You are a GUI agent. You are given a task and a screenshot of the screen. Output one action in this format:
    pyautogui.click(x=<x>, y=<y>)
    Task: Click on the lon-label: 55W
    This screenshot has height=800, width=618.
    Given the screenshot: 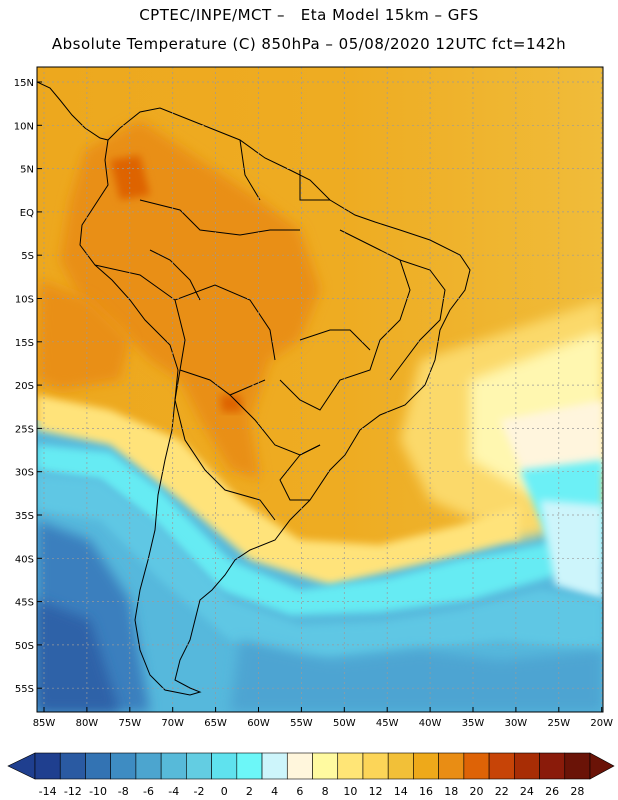 What is the action you would take?
    pyautogui.click(x=301, y=723)
    